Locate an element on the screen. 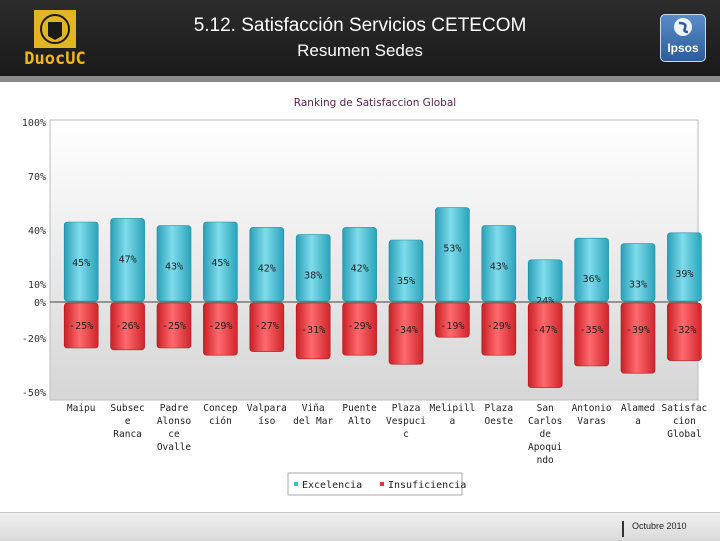  ipsos-logo: Ipsos is located at coordinates (683, 38).